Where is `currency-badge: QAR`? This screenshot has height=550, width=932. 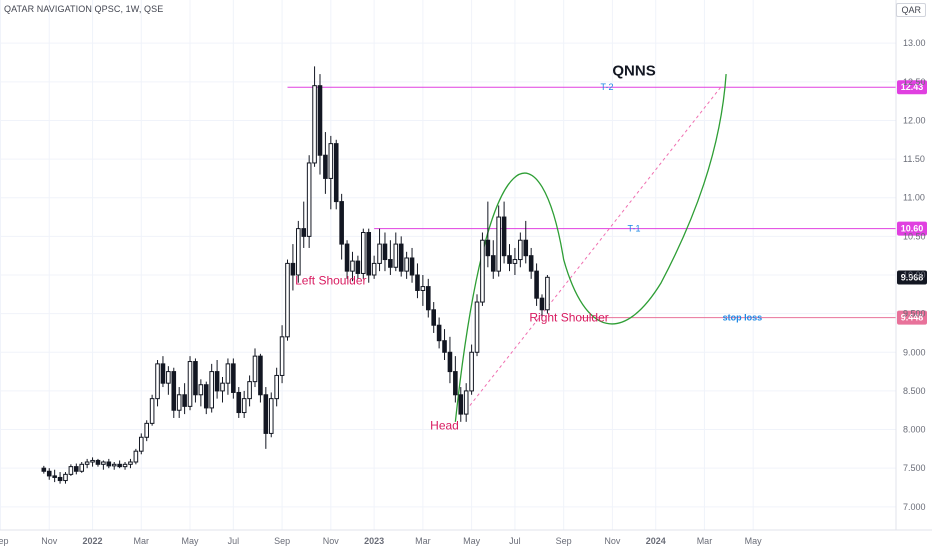 currency-badge: QAR is located at coordinates (911, 10).